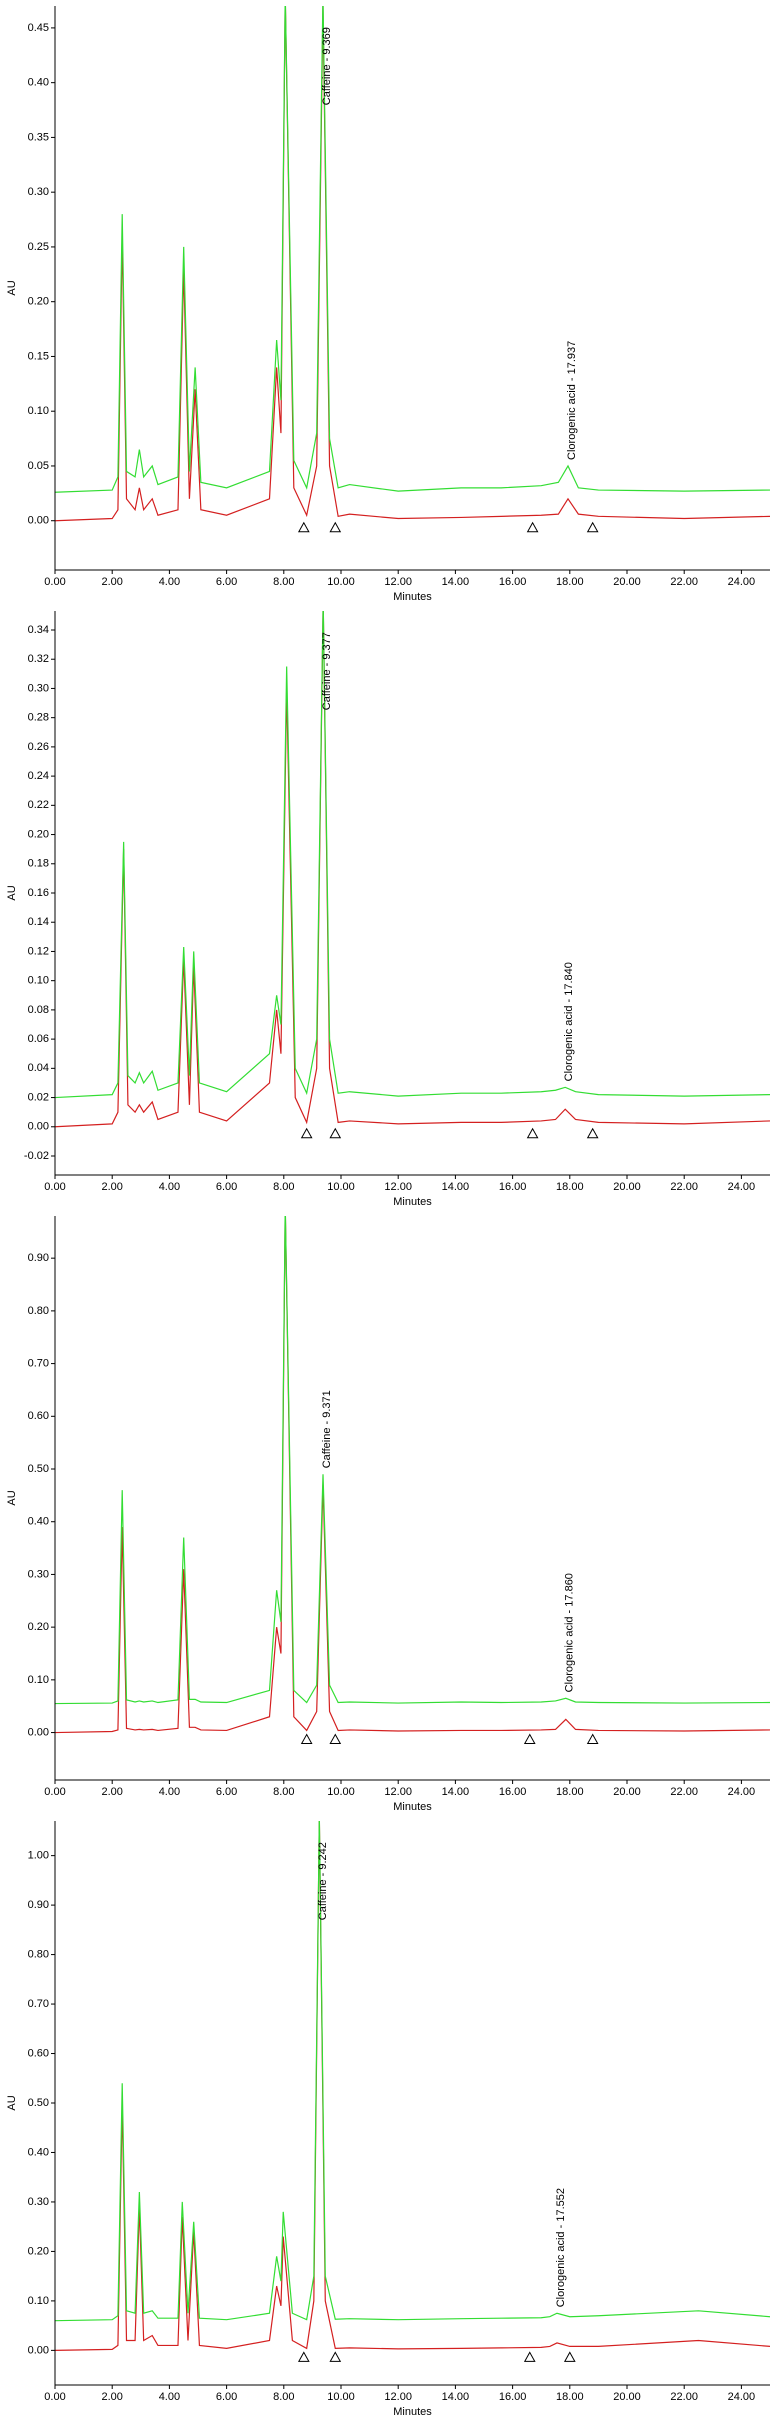 The image size is (776, 2421). I want to click on y-tick-label: 0.35, so click(38, 137).